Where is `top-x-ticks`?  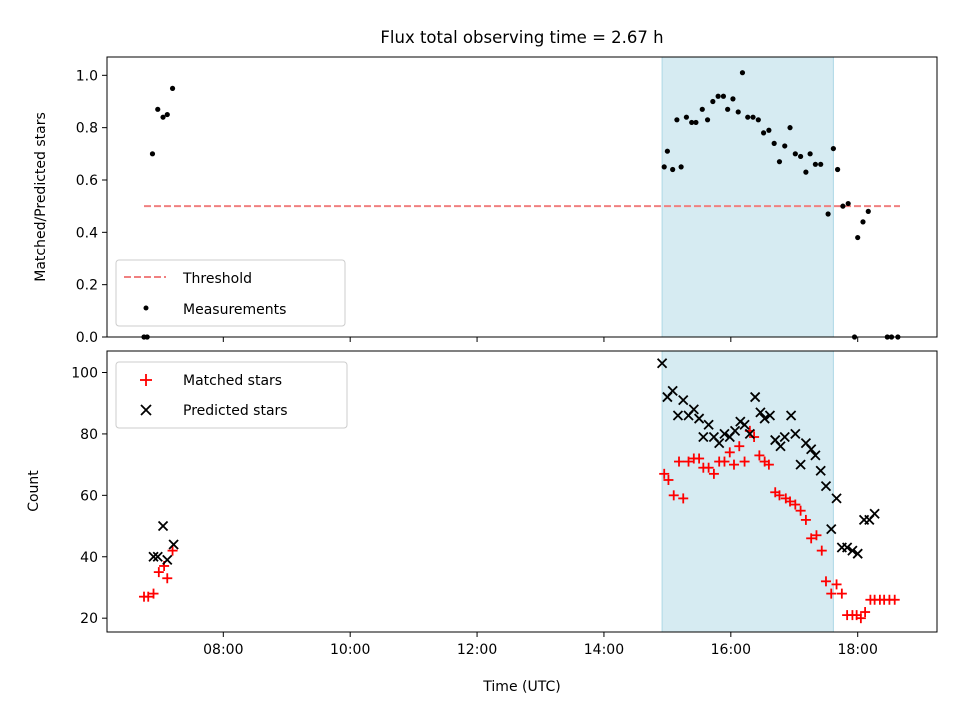 top-x-ticks is located at coordinates (540, 339).